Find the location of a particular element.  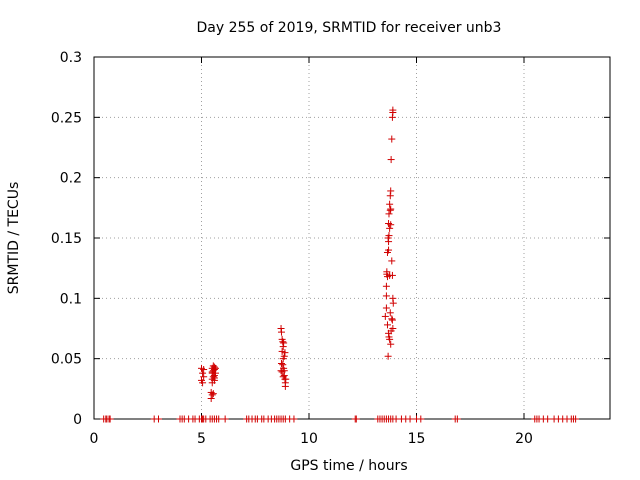

x-tick-labels: 0 5 10 15 20 is located at coordinates (311, 439).